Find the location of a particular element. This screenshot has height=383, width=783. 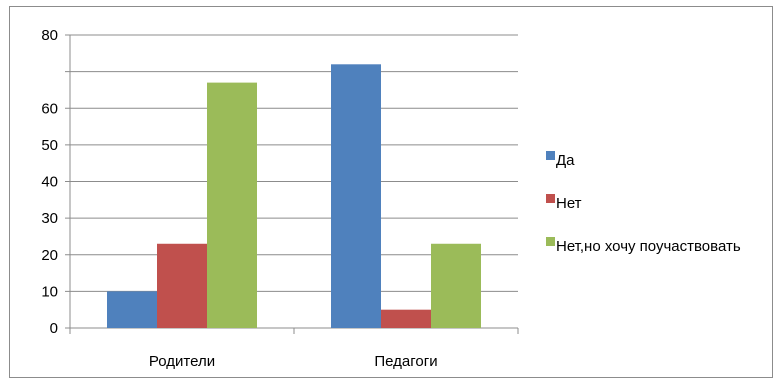

y-tick-label: 60 is located at coordinates (49, 108).